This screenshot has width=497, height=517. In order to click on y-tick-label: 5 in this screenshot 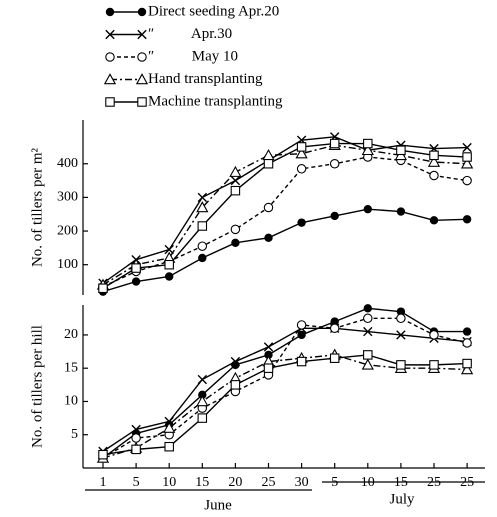, I will do `click(74, 434)`.